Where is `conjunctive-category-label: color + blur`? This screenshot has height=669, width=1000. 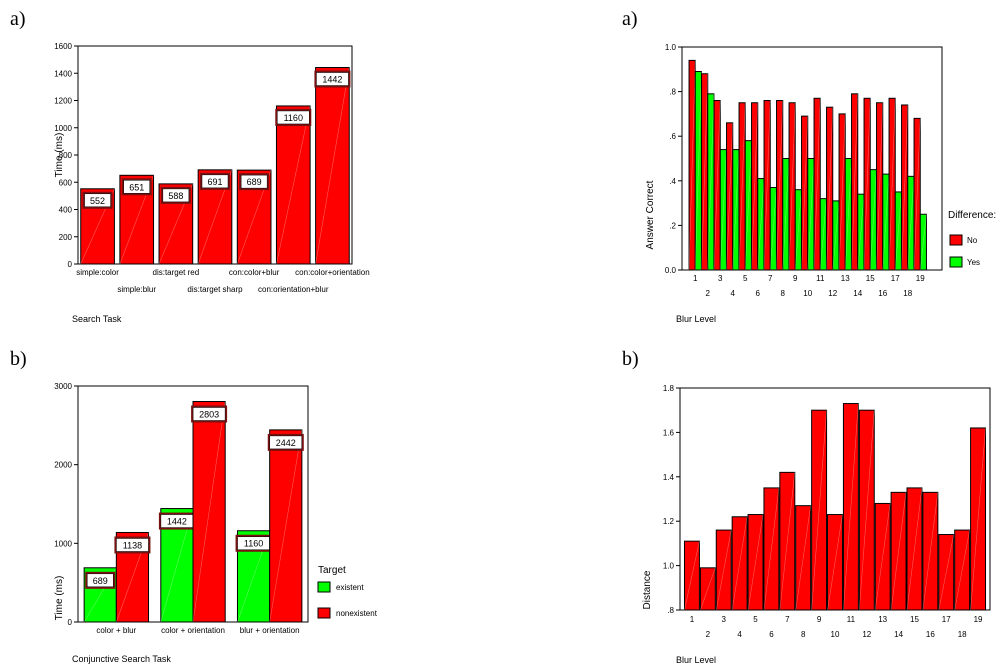
conjunctive-category-label: color + blur is located at coordinates (116, 630).